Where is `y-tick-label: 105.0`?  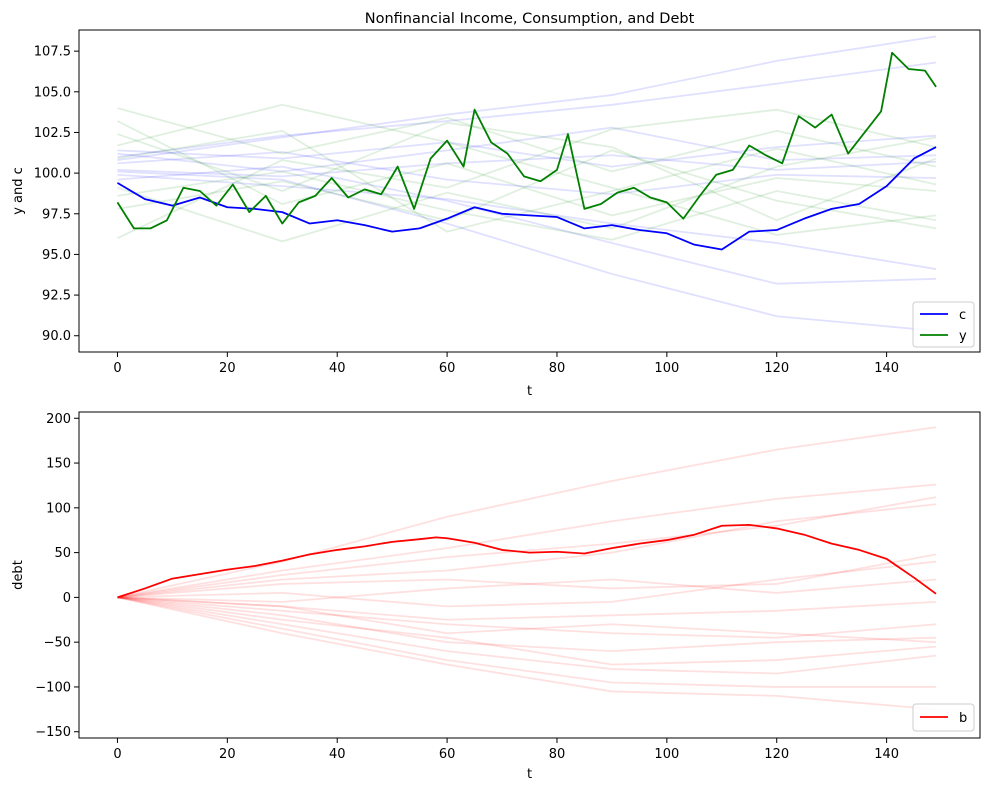 y-tick-label: 105.0 is located at coordinates (52, 92).